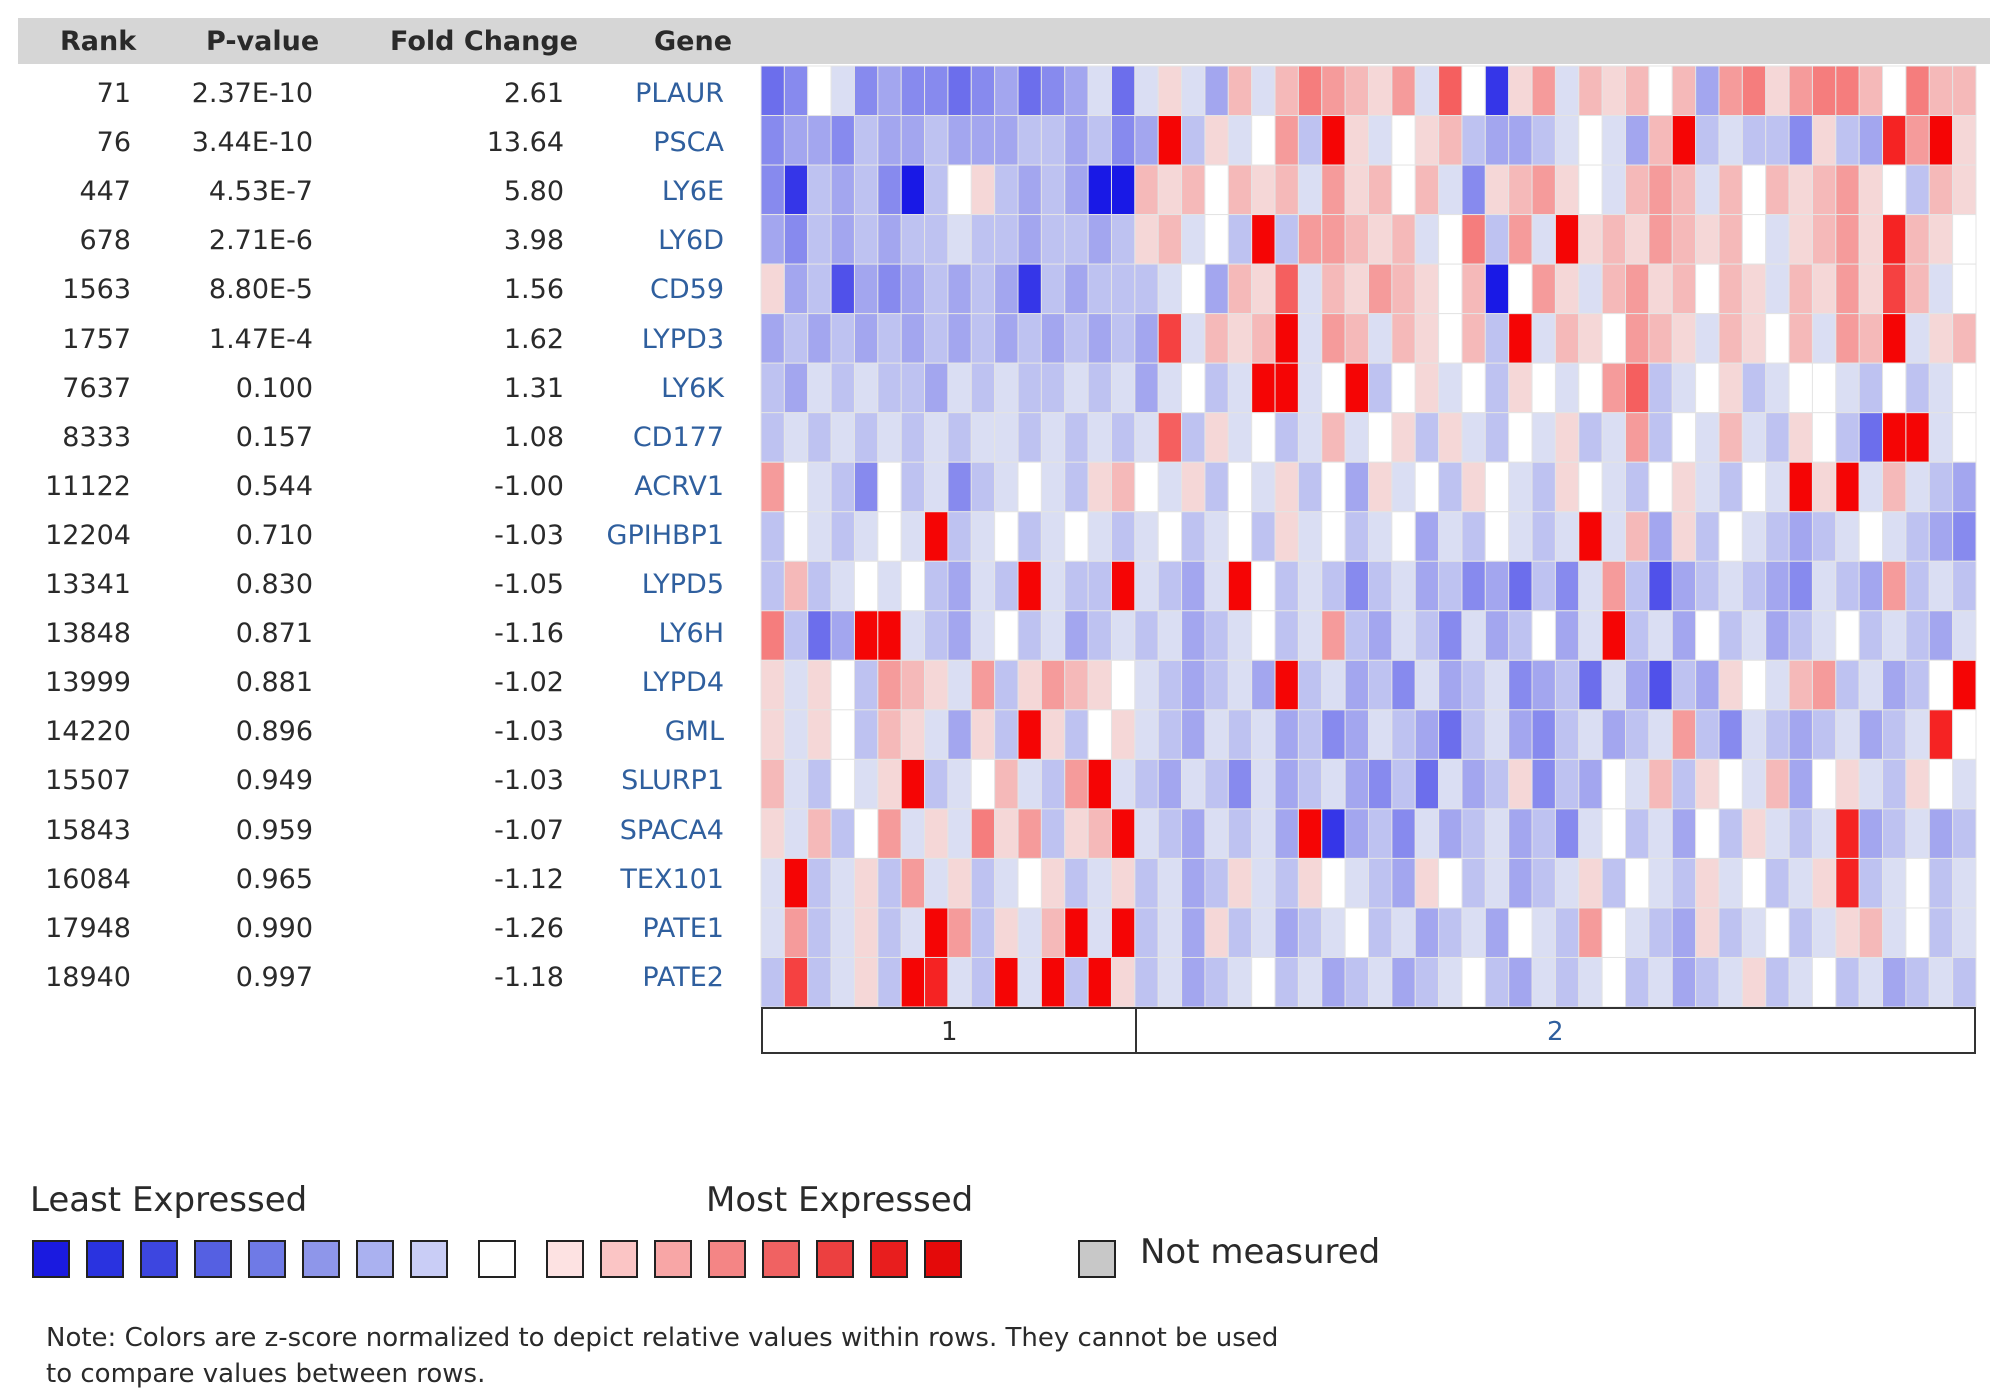 This screenshot has width=2000, height=1397. What do you see at coordinates (687, 289) in the screenshot?
I see `gene-link: CD59` at bounding box center [687, 289].